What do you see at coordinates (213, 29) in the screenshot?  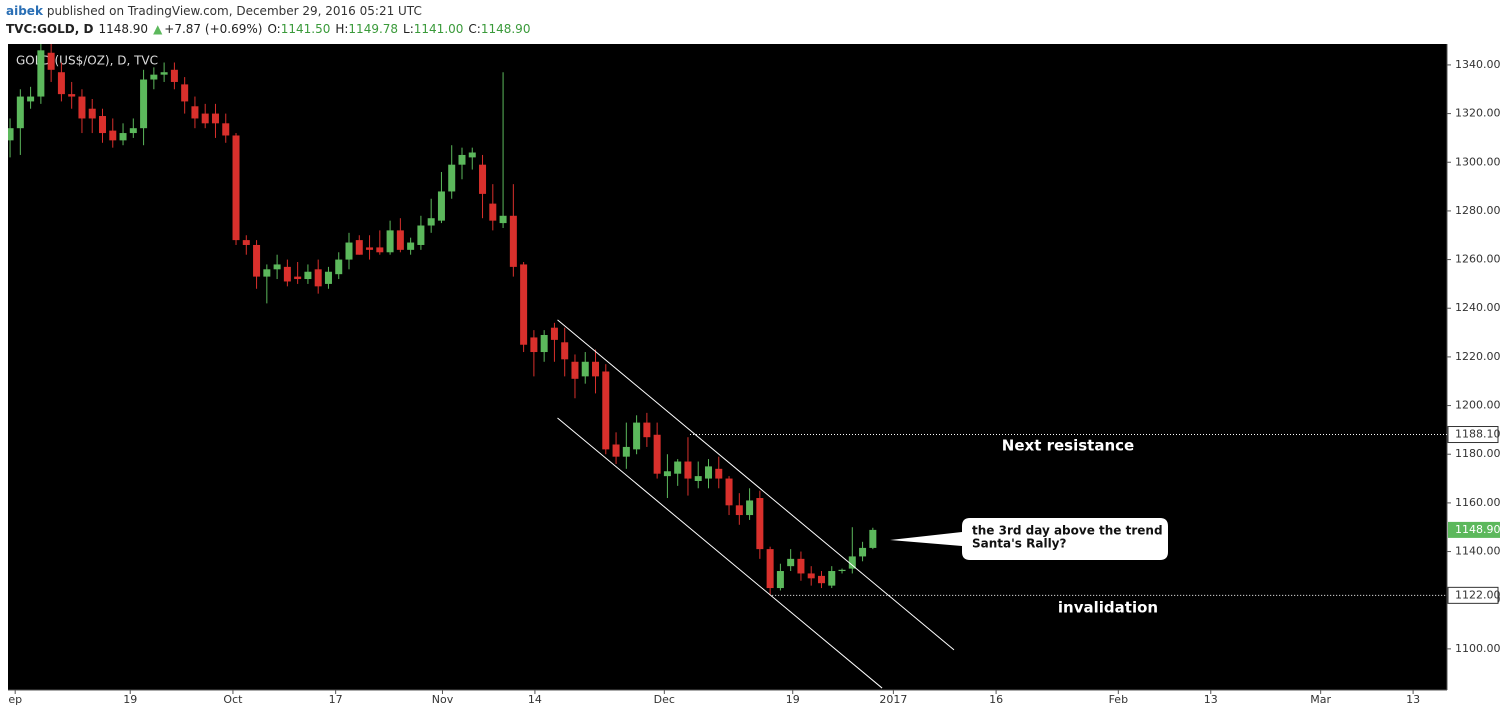 I see `change: +7.87 (+0.69%)` at bounding box center [213, 29].